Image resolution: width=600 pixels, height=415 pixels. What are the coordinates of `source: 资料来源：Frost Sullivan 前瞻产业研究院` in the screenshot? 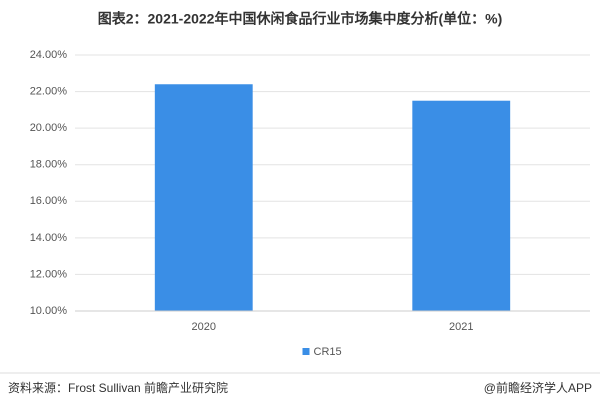 It's located at (118, 387).